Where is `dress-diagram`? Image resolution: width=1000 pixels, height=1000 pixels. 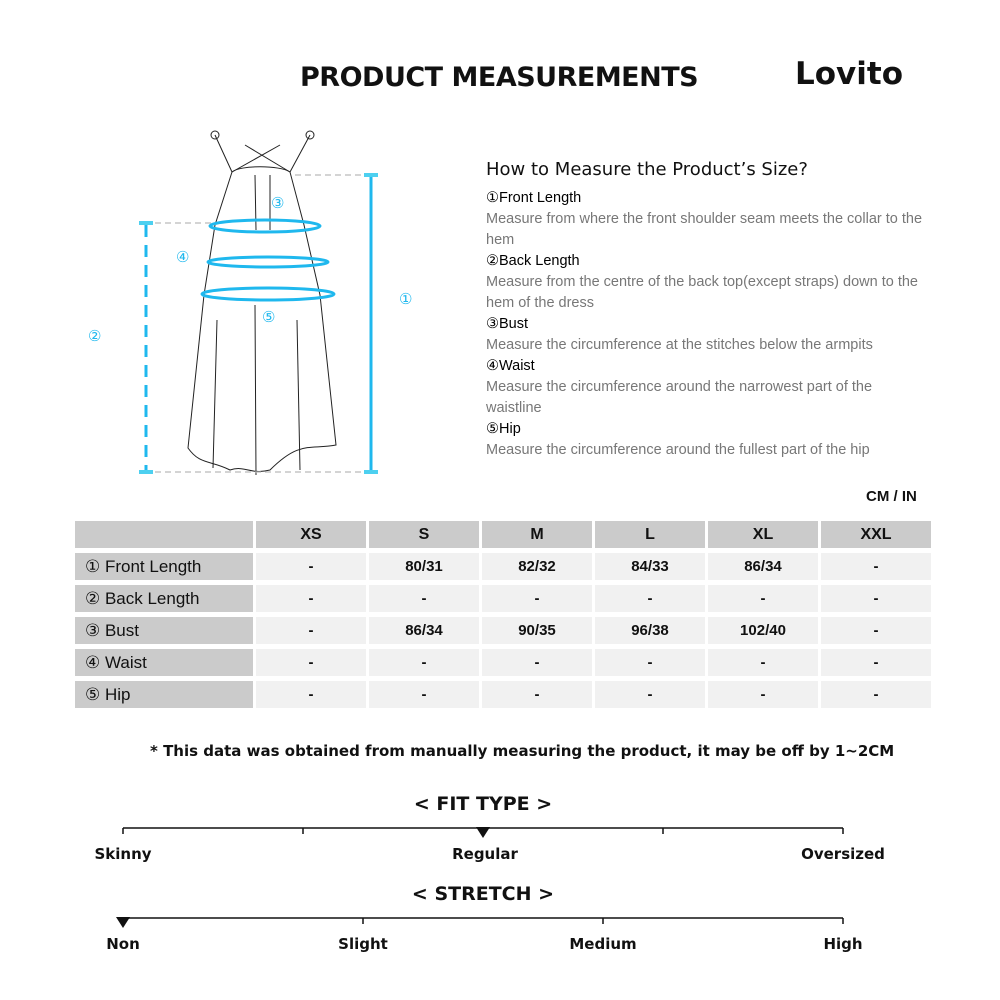
dress-diagram is located at coordinates (258, 303).